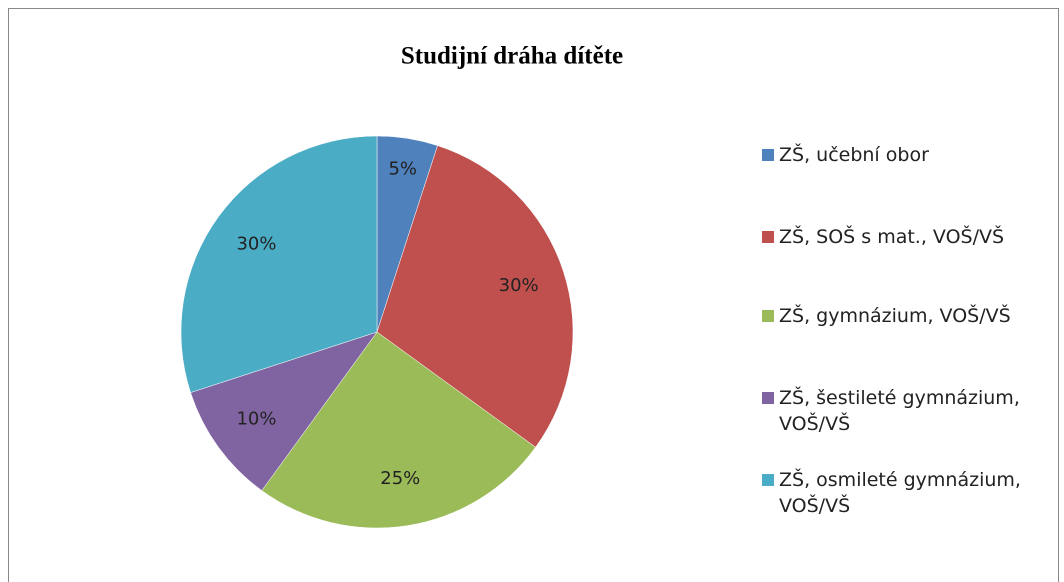 The height and width of the screenshot is (582, 1064). I want to click on legend-item: ZŠ, SOŠ s mat., VOŠ/VŠ, so click(907, 237).